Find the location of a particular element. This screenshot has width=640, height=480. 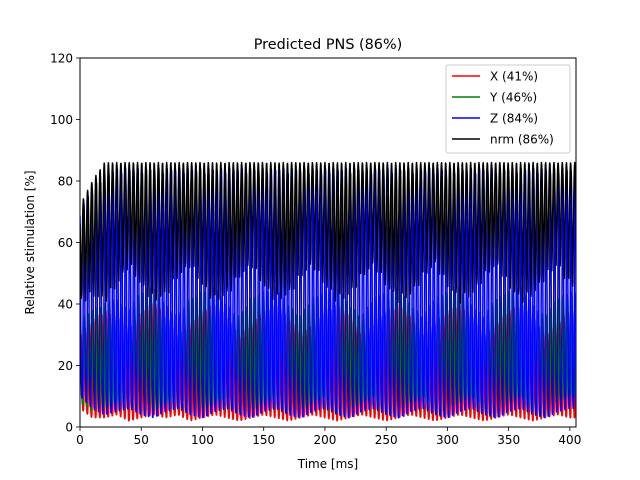

y-tick-label: 80 is located at coordinates (65, 182).